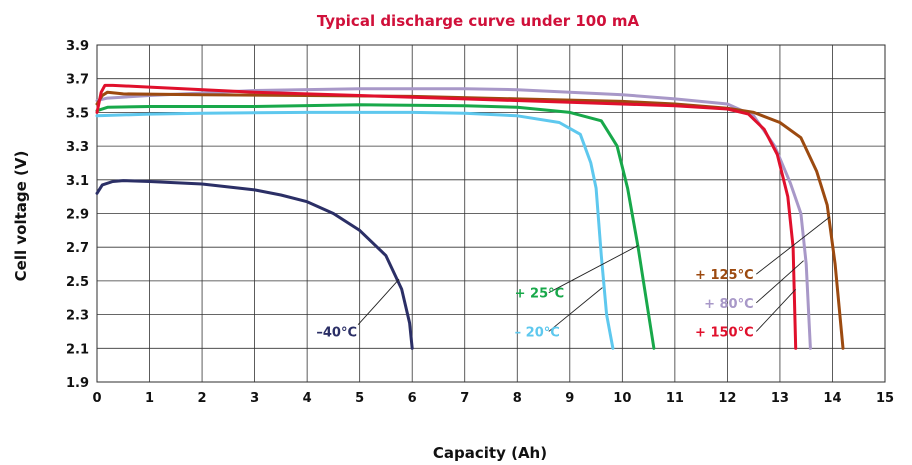 The image size is (912, 465). I want to click on x-tick-label: 9, so click(569, 398).